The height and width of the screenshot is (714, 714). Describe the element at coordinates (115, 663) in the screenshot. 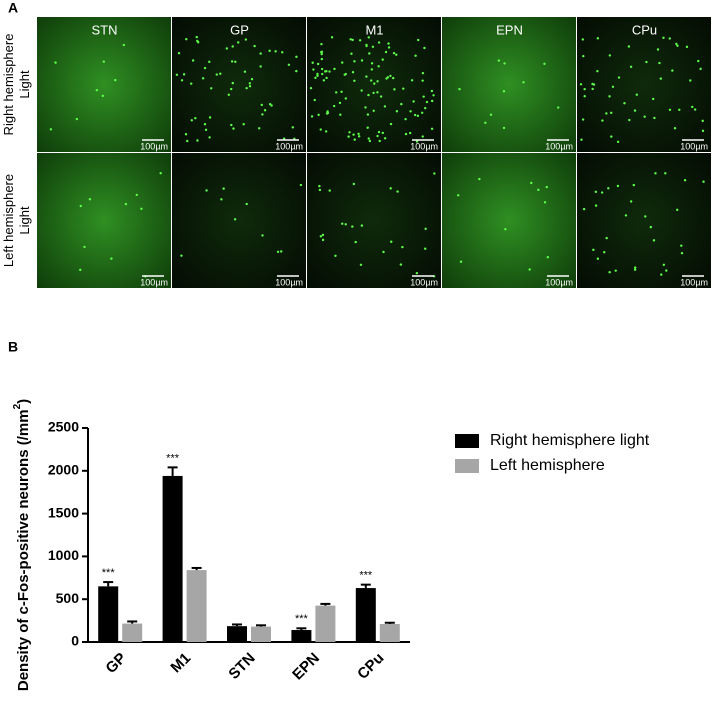

I see `x-tick-label: GP` at that location.